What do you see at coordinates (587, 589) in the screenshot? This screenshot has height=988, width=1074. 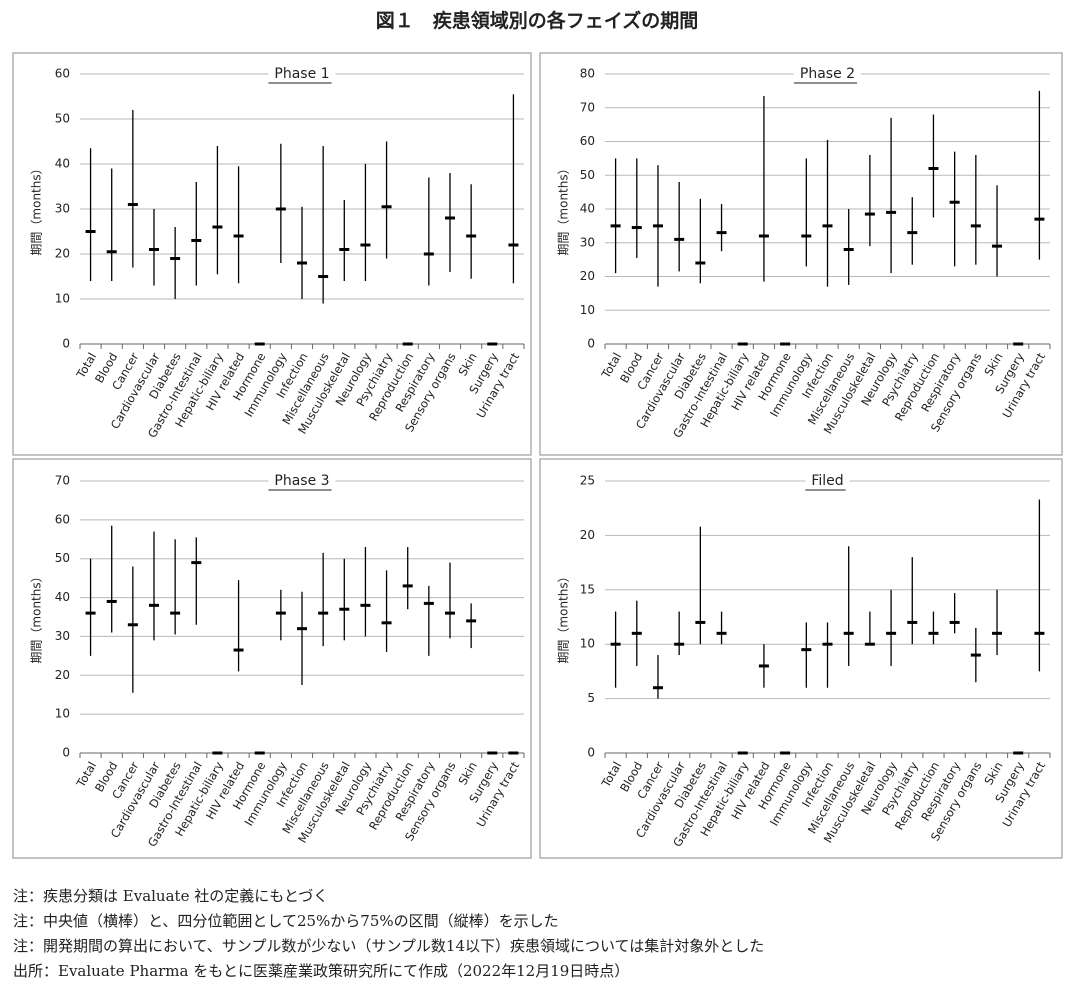 I see `y-tick-label: 15` at bounding box center [587, 589].